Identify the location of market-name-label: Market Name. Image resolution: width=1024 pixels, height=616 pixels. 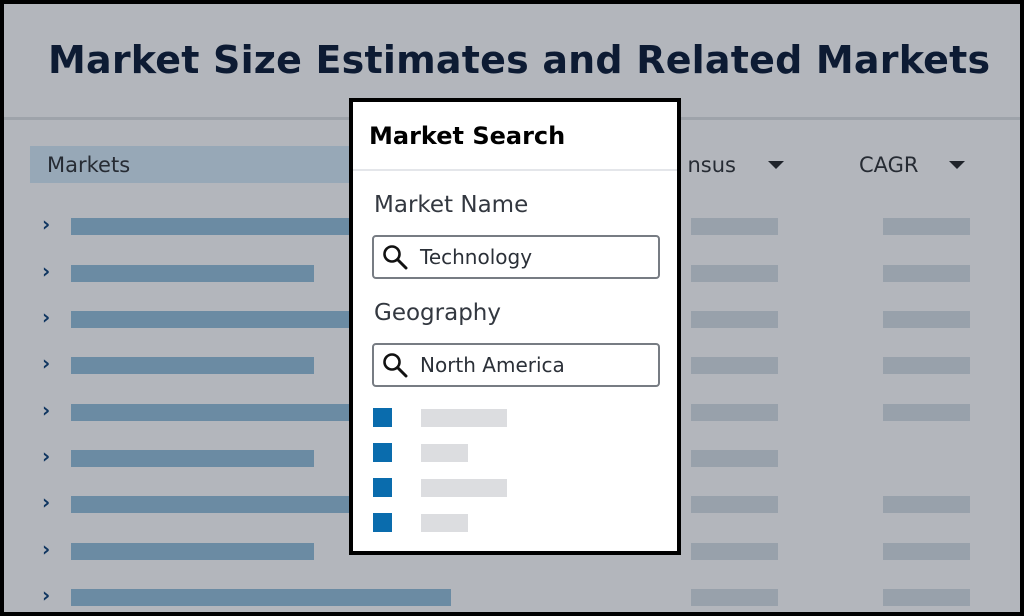
(451, 205).